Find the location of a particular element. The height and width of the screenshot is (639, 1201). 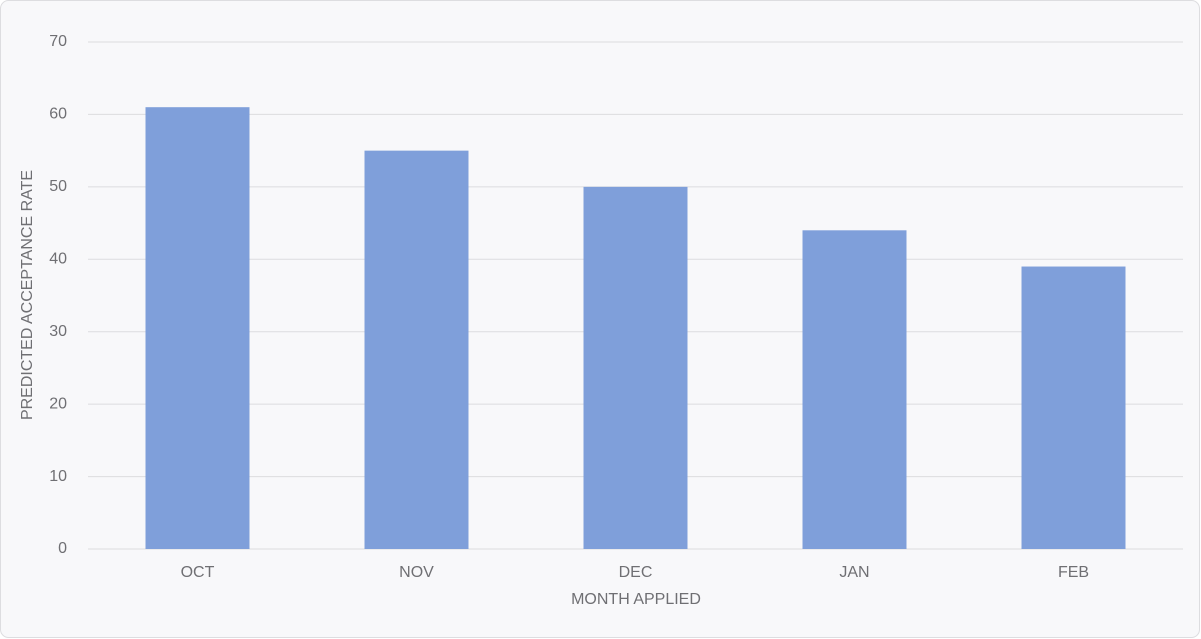

y-tick-label: 0 is located at coordinates (62, 548).